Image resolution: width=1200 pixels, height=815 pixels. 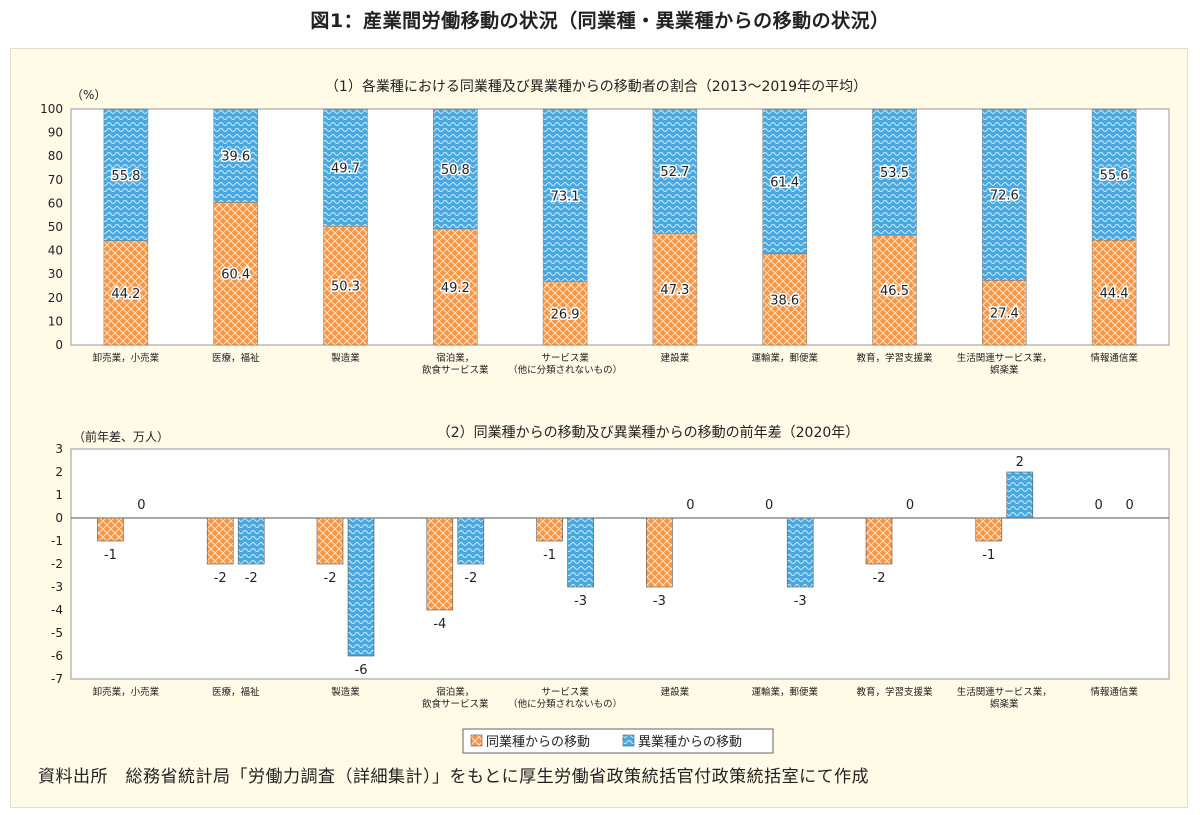 I want to click on chart1-data-label-same-1: 60.4, so click(x=235, y=275).